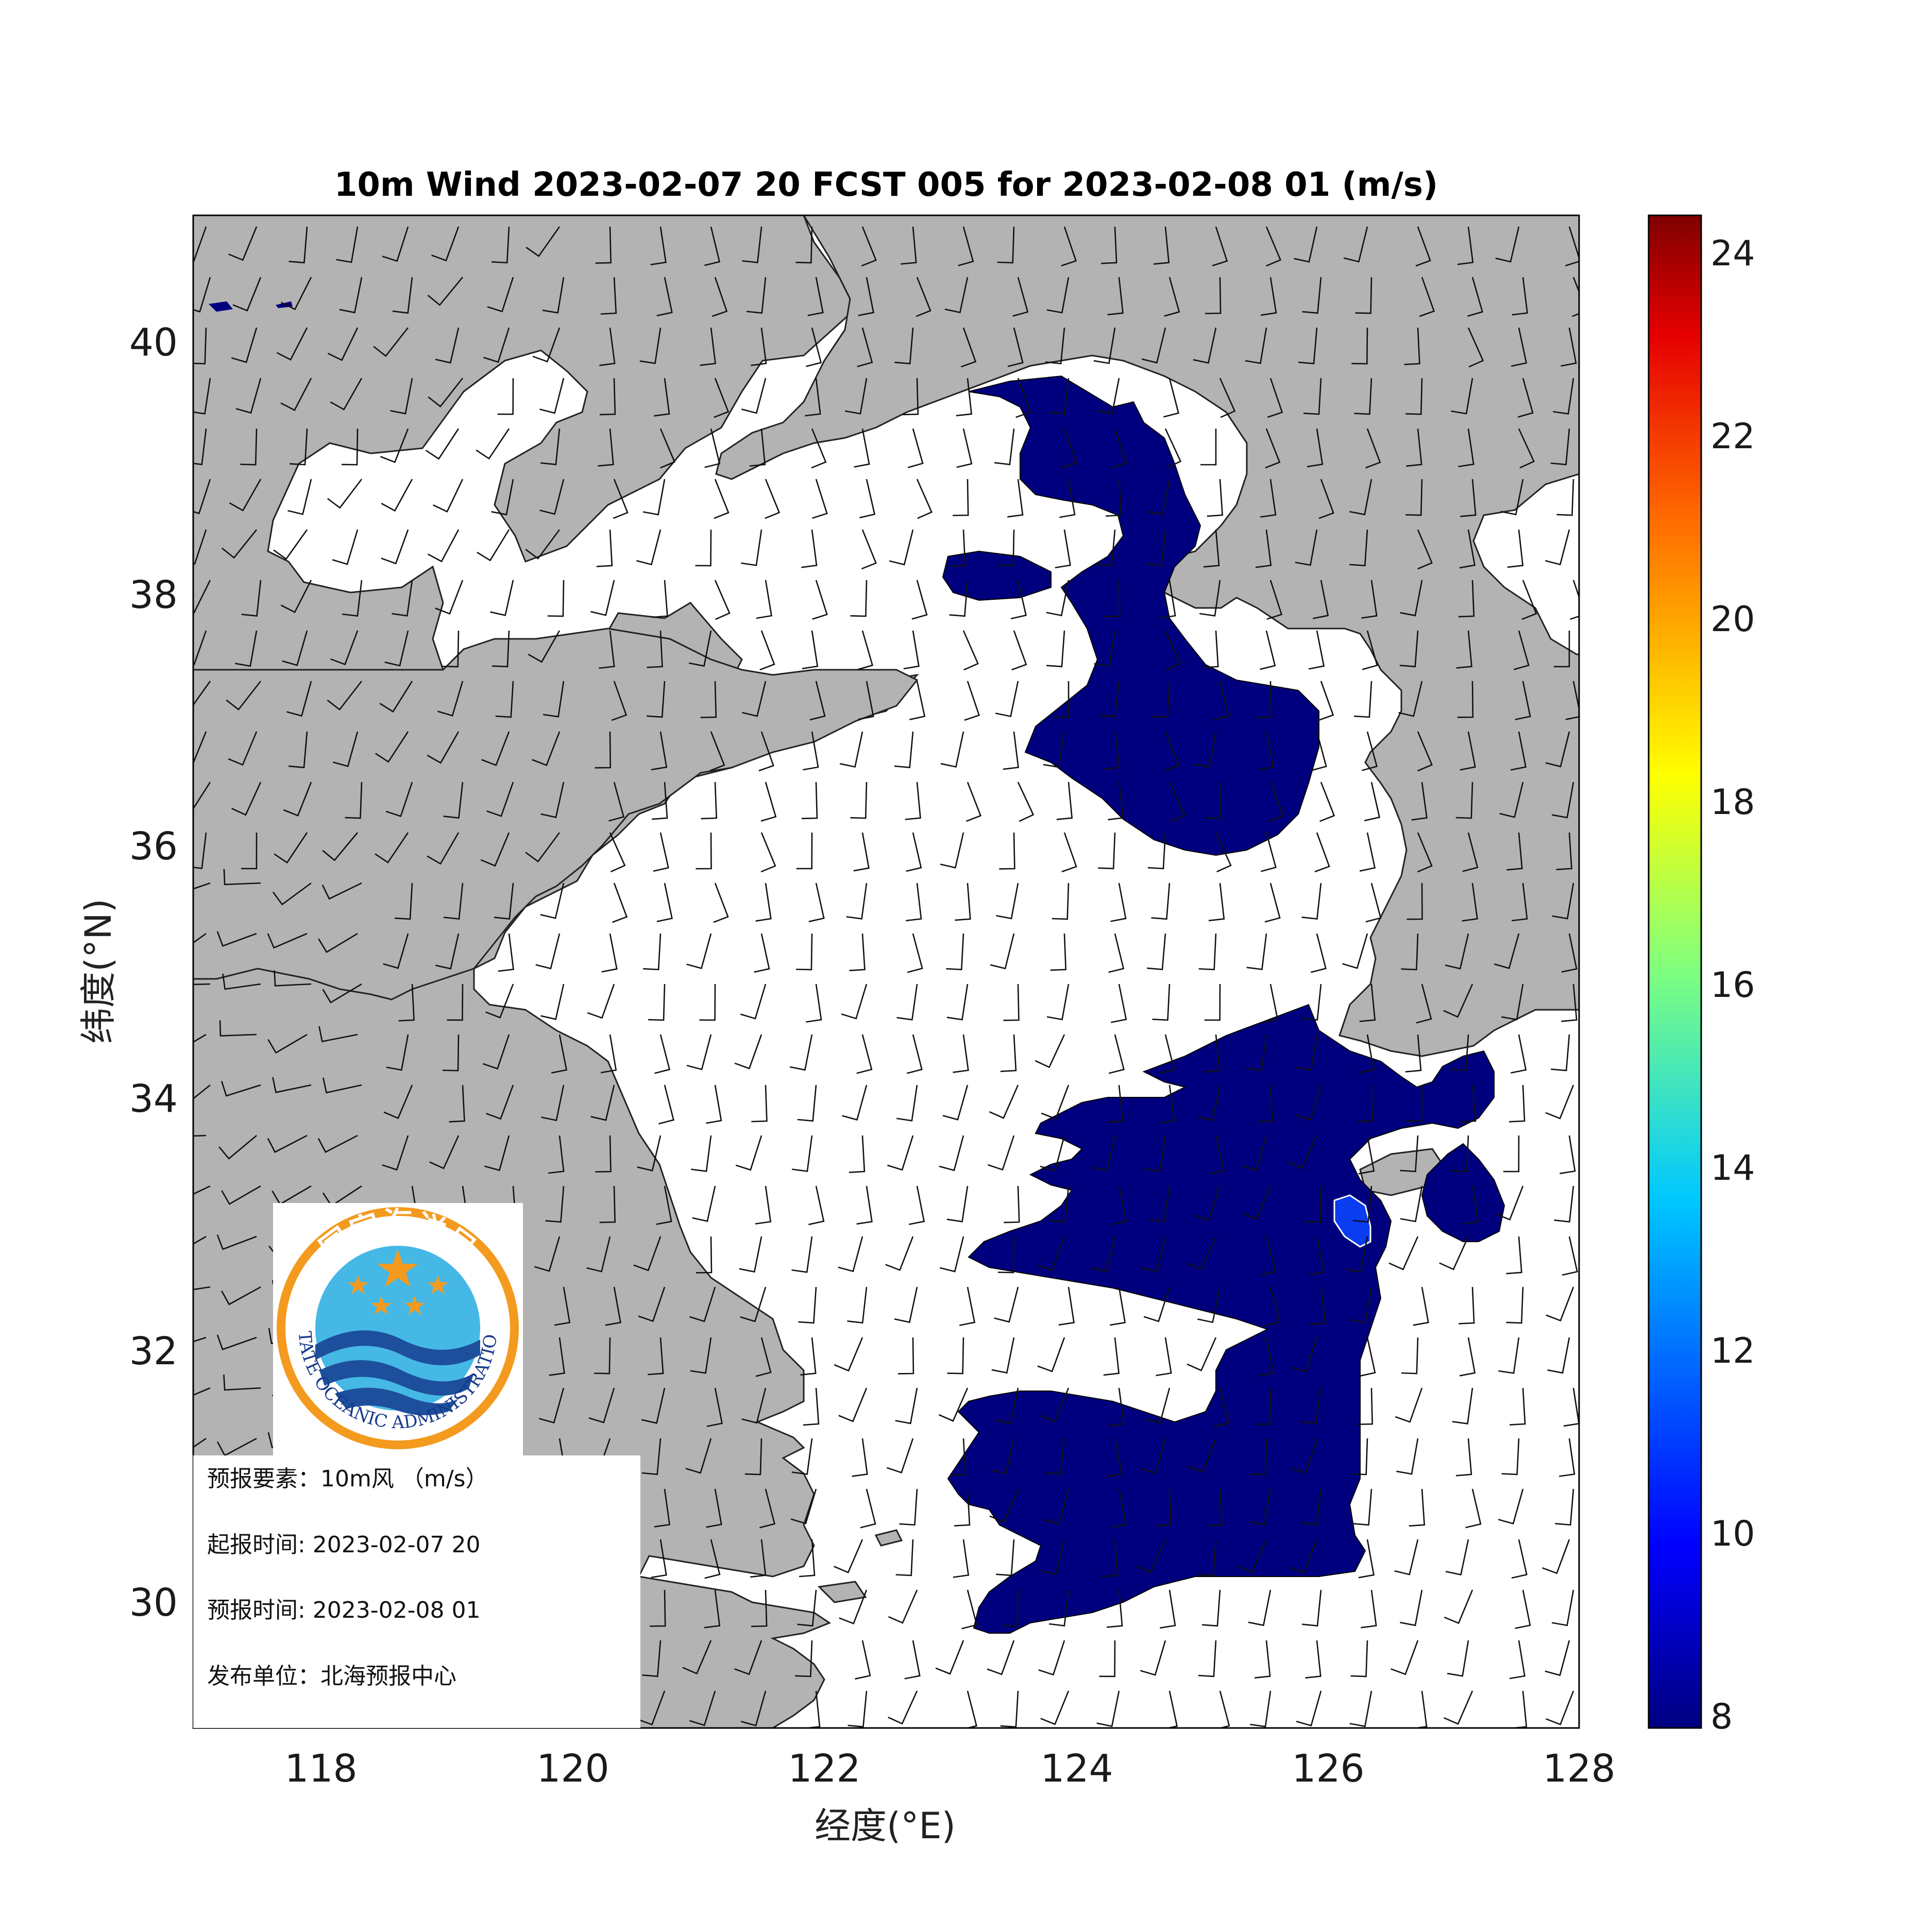  Describe the element at coordinates (1732, 619) in the screenshot. I see `colorbar-tick: 20` at that location.